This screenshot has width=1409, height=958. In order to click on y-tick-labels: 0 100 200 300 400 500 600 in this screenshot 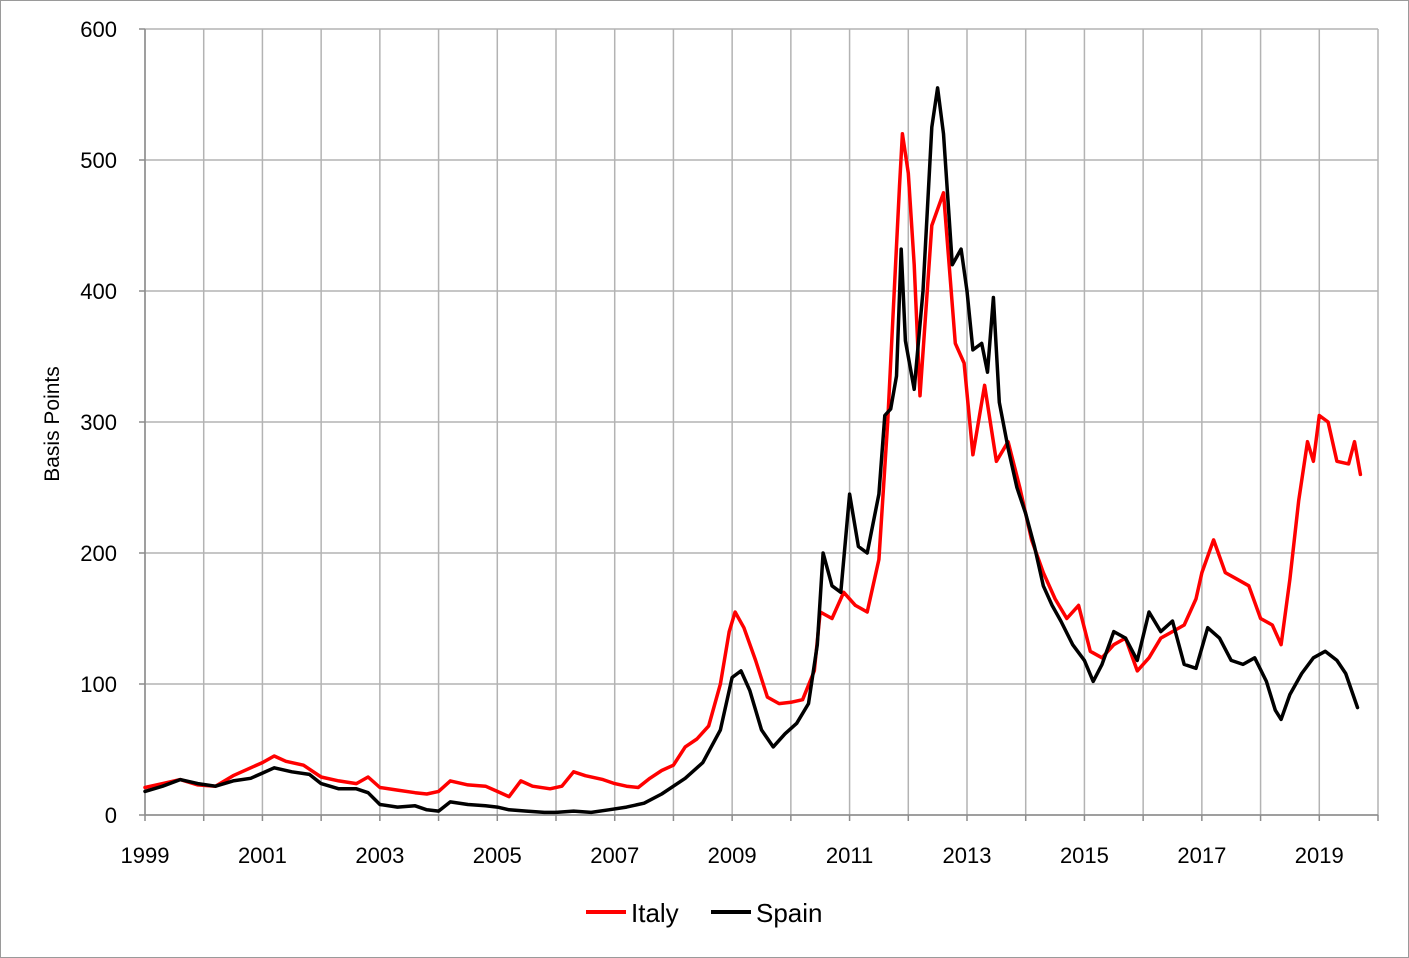, I will do `click(98, 422)`.